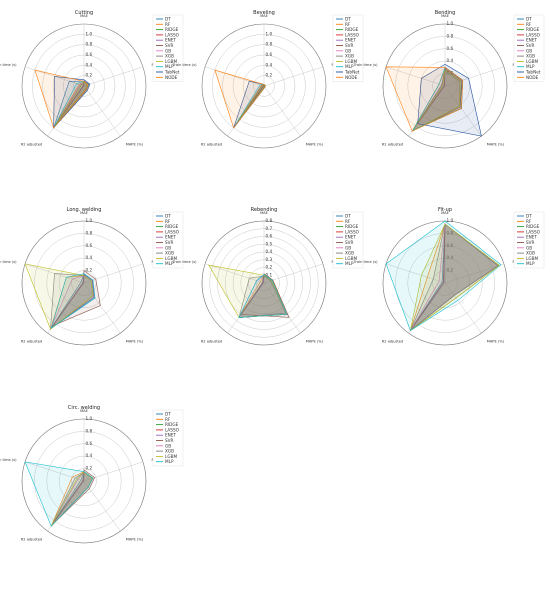 The width and height of the screenshot is (550, 591). I want to click on radar-chart-title: Beveling, so click(264, 13).